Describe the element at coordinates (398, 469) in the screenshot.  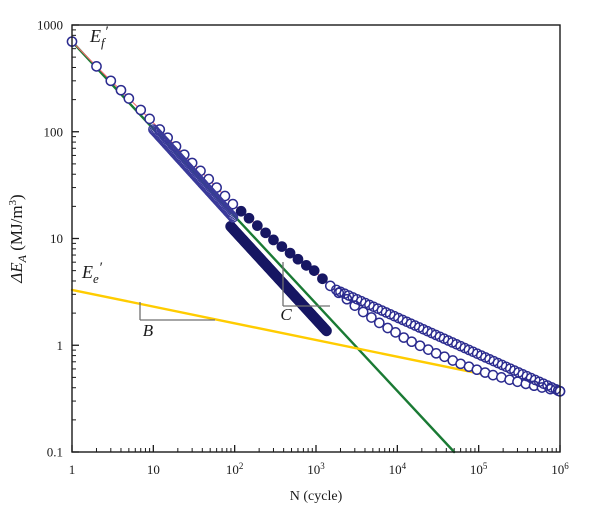
I see `x-tick-label: 10⁴` at that location.